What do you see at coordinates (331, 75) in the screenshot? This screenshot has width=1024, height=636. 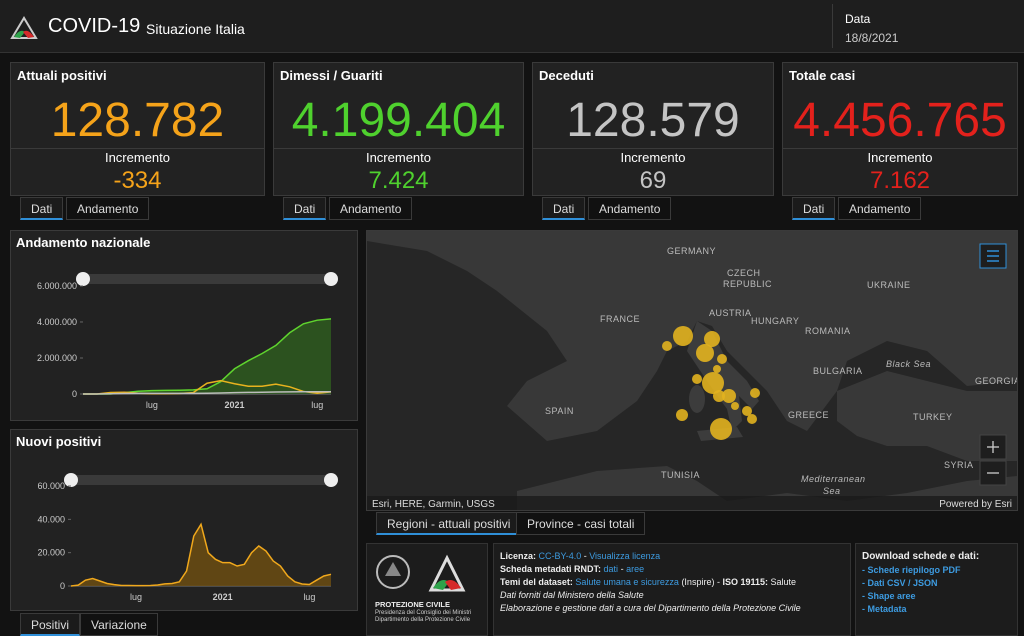 I see `card-title: Dimessi / Guariti` at bounding box center [331, 75].